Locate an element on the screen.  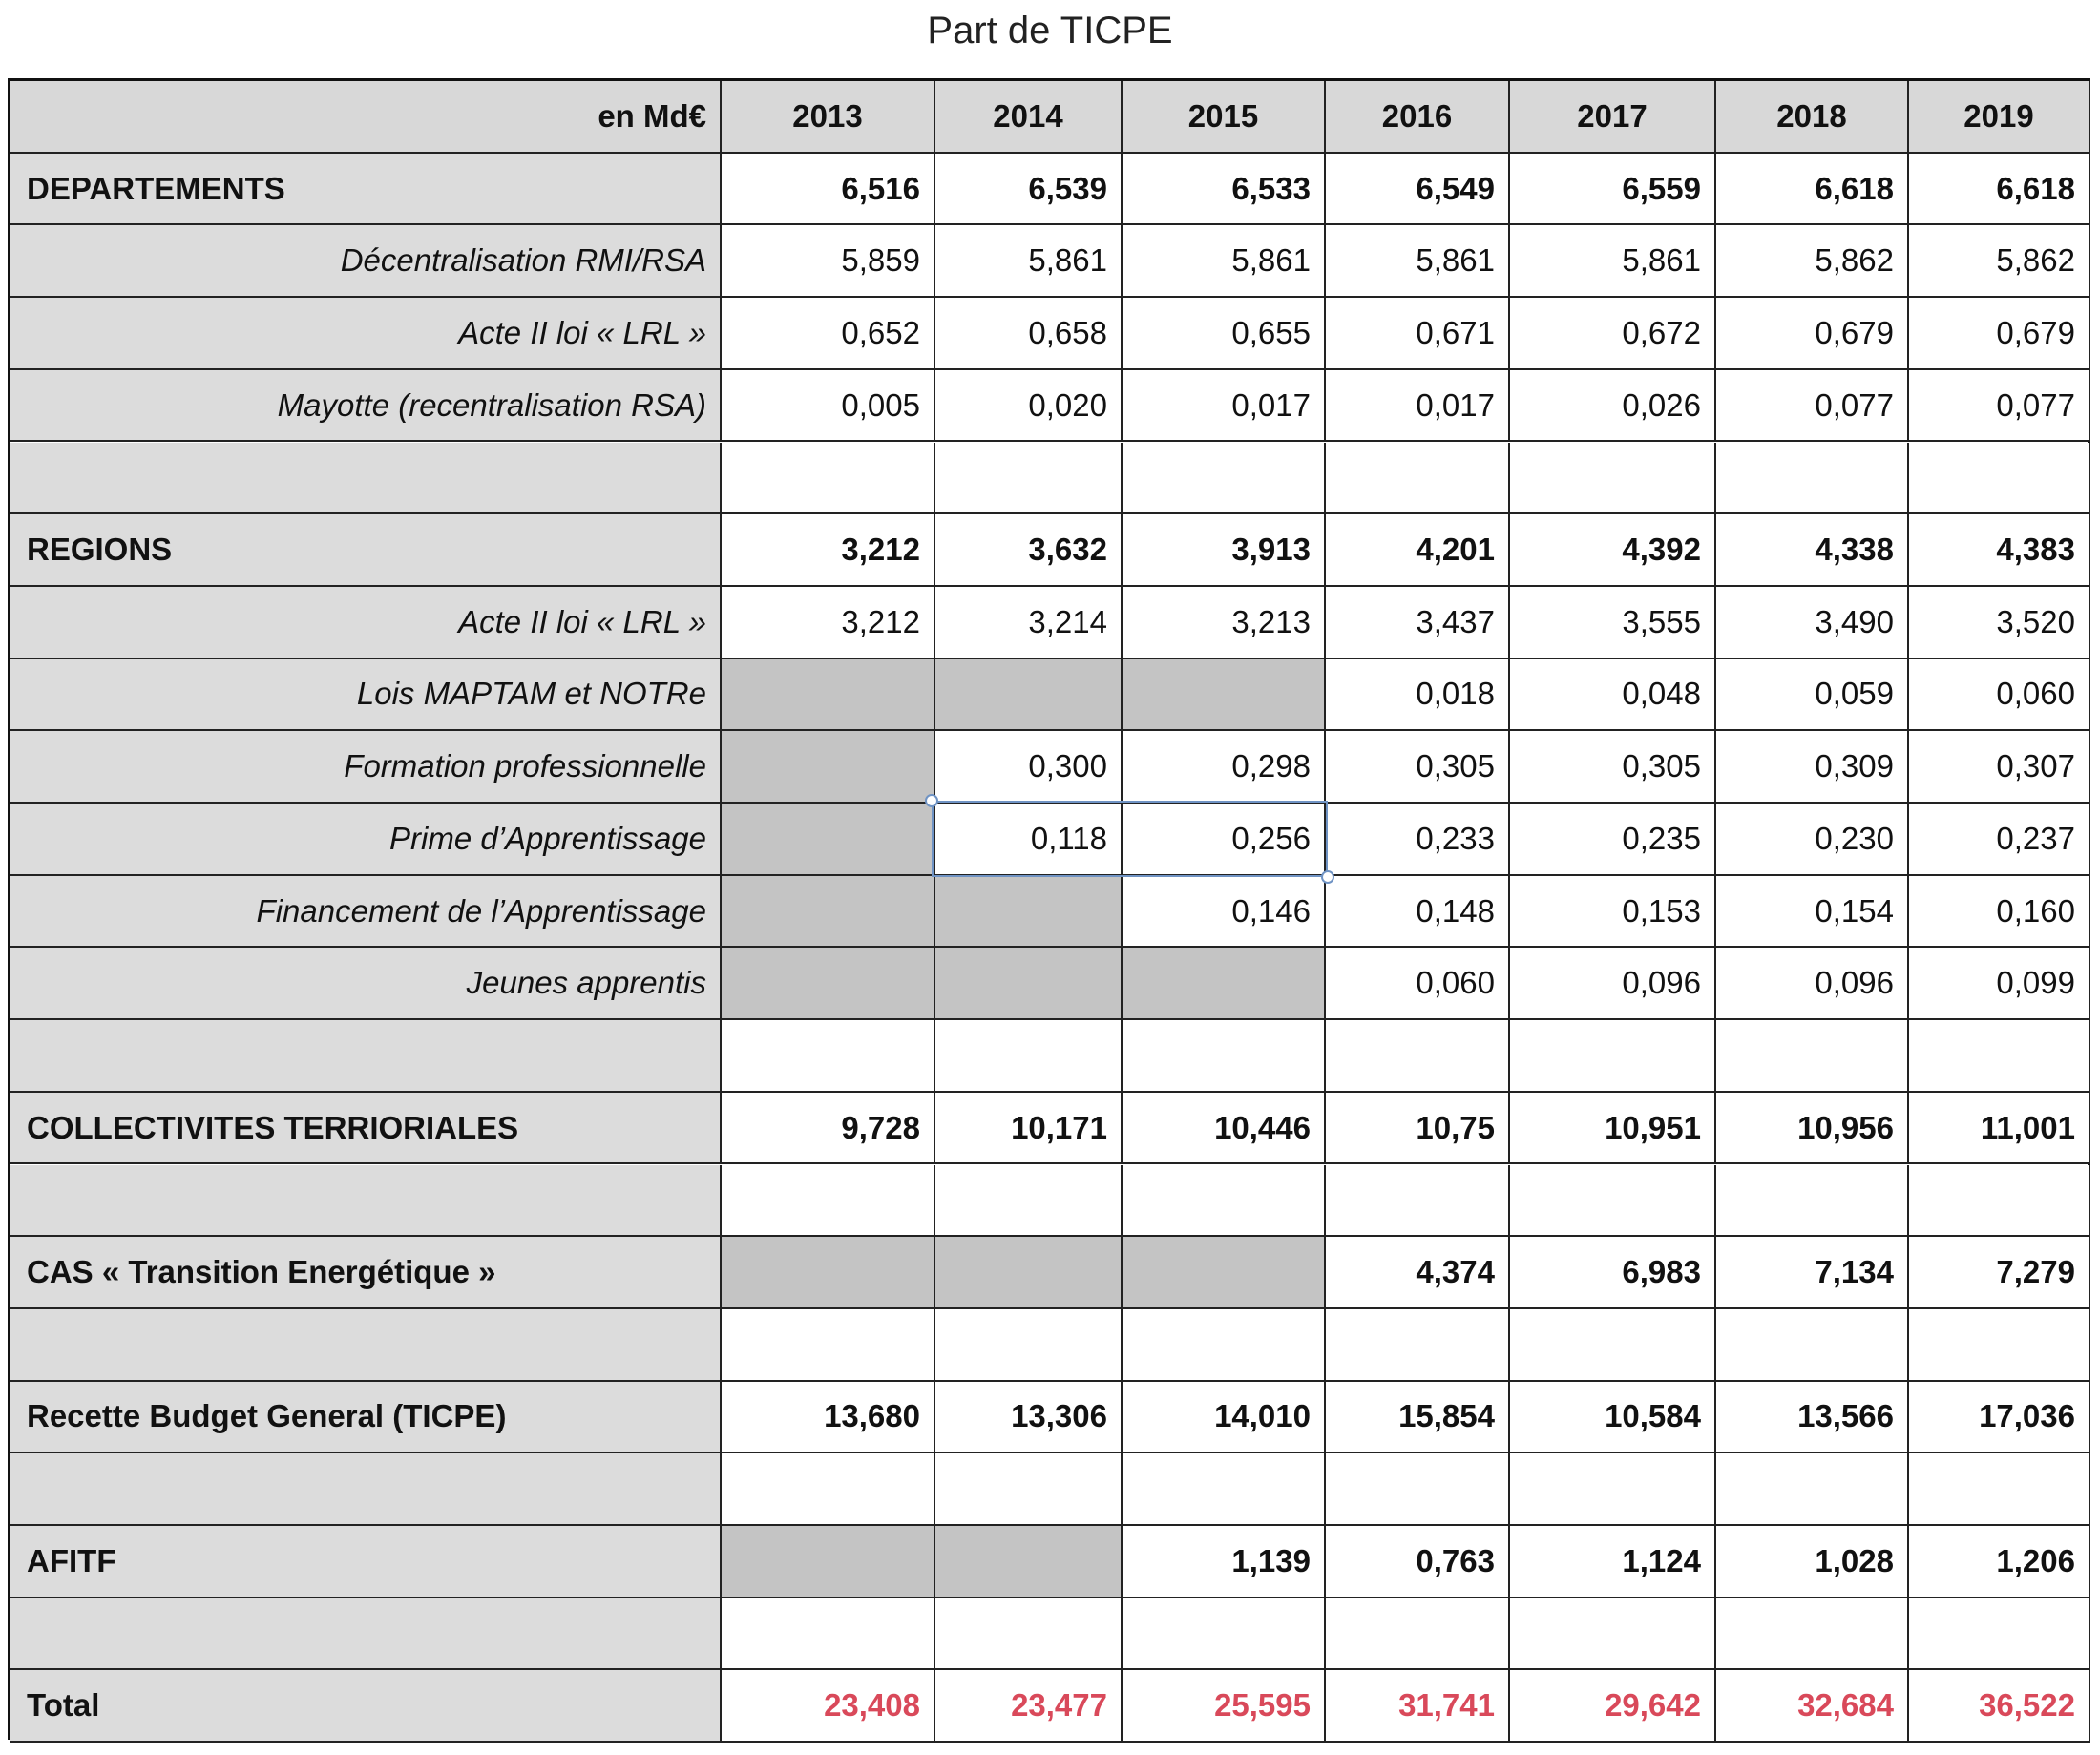
value-cell: 10,951 is located at coordinates (1613, 1128).